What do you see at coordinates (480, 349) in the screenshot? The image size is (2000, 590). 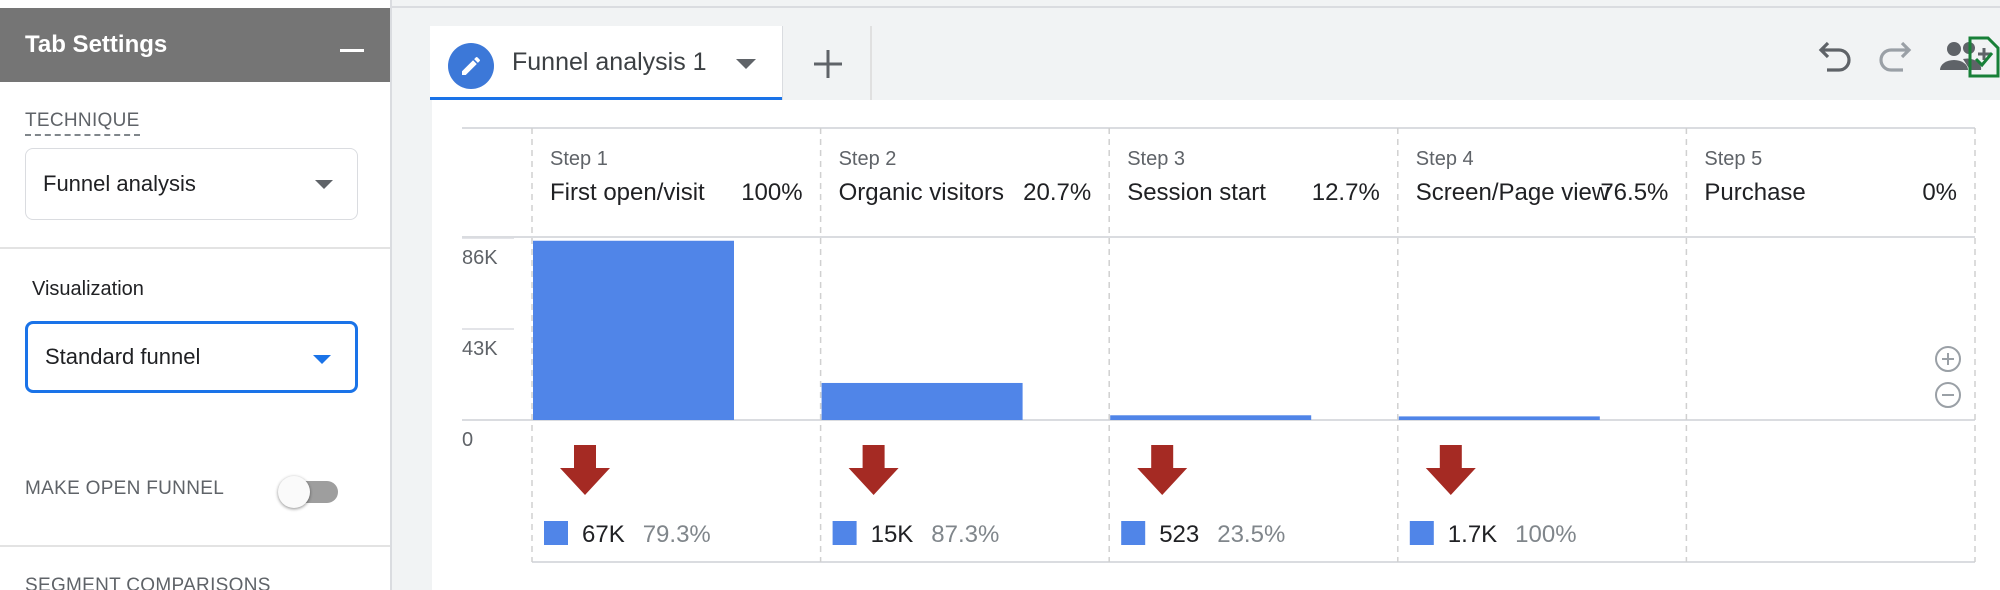 I see `y-tick-label: 43K` at bounding box center [480, 349].